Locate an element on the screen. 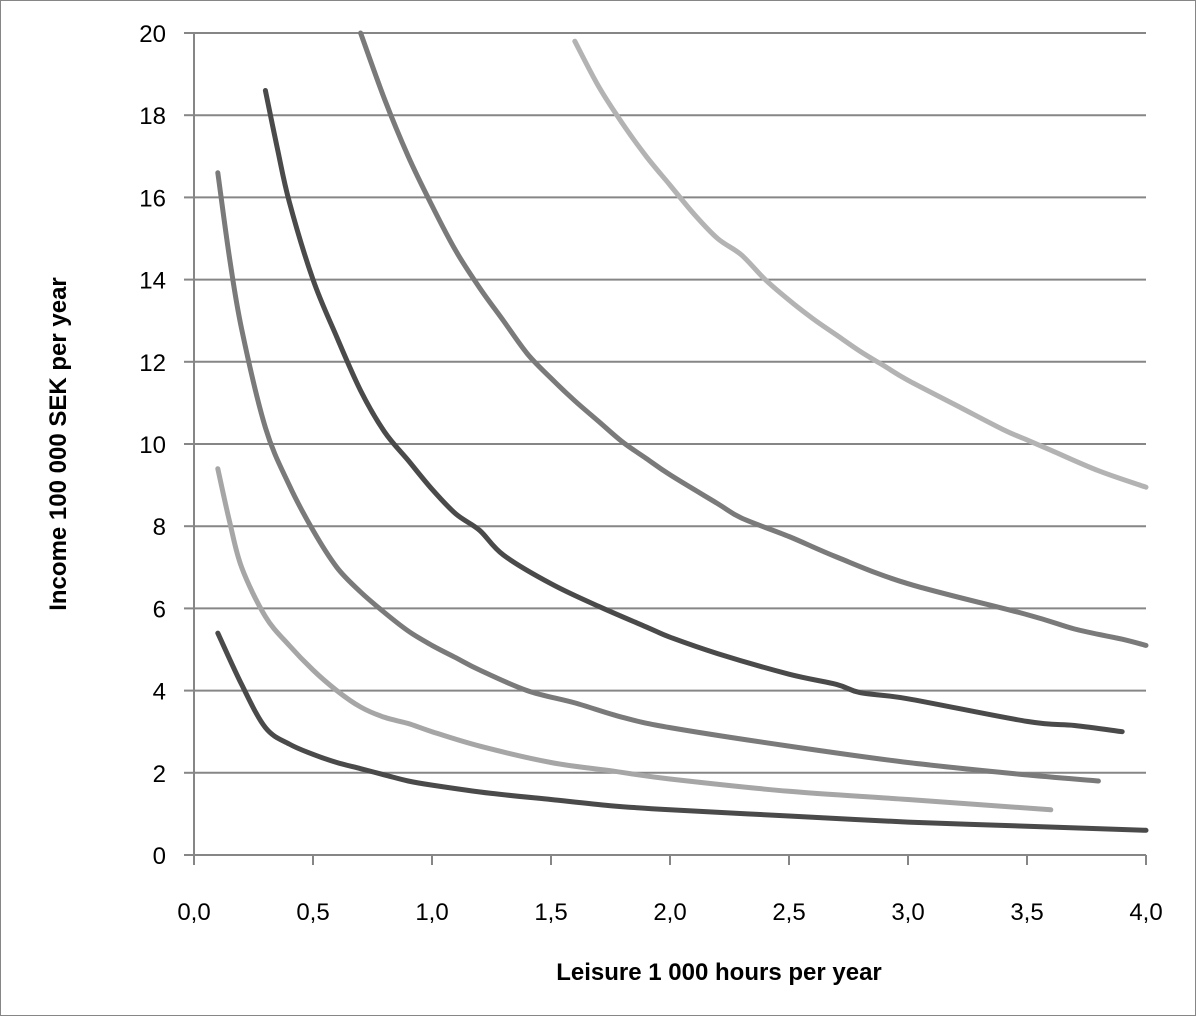 The height and width of the screenshot is (1016, 1196). x-tick-label: 0,5 is located at coordinates (312, 912).